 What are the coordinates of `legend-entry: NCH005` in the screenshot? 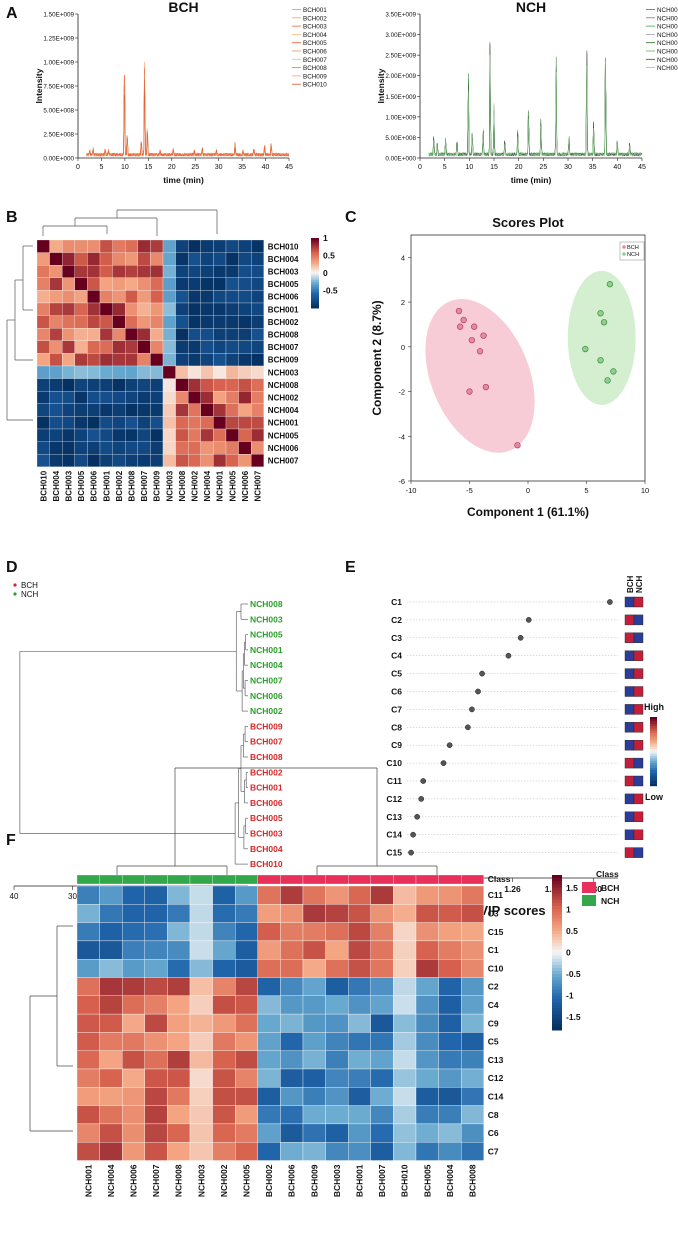 It's located at (667, 43).